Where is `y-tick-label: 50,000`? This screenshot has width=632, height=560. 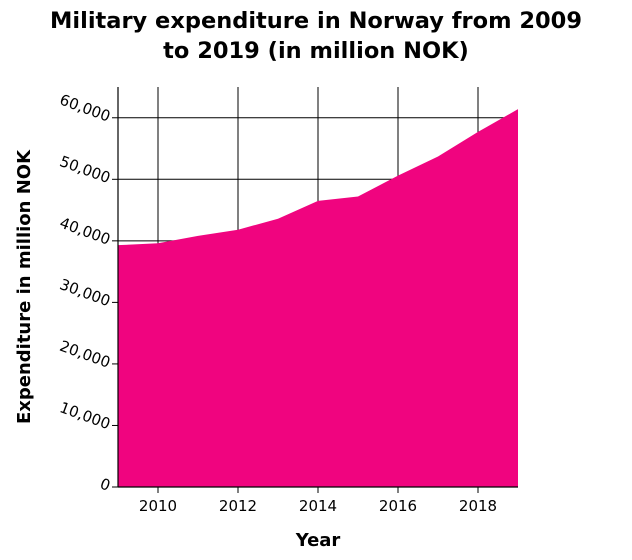
y-tick-label: 50,000 is located at coordinates (84, 169).